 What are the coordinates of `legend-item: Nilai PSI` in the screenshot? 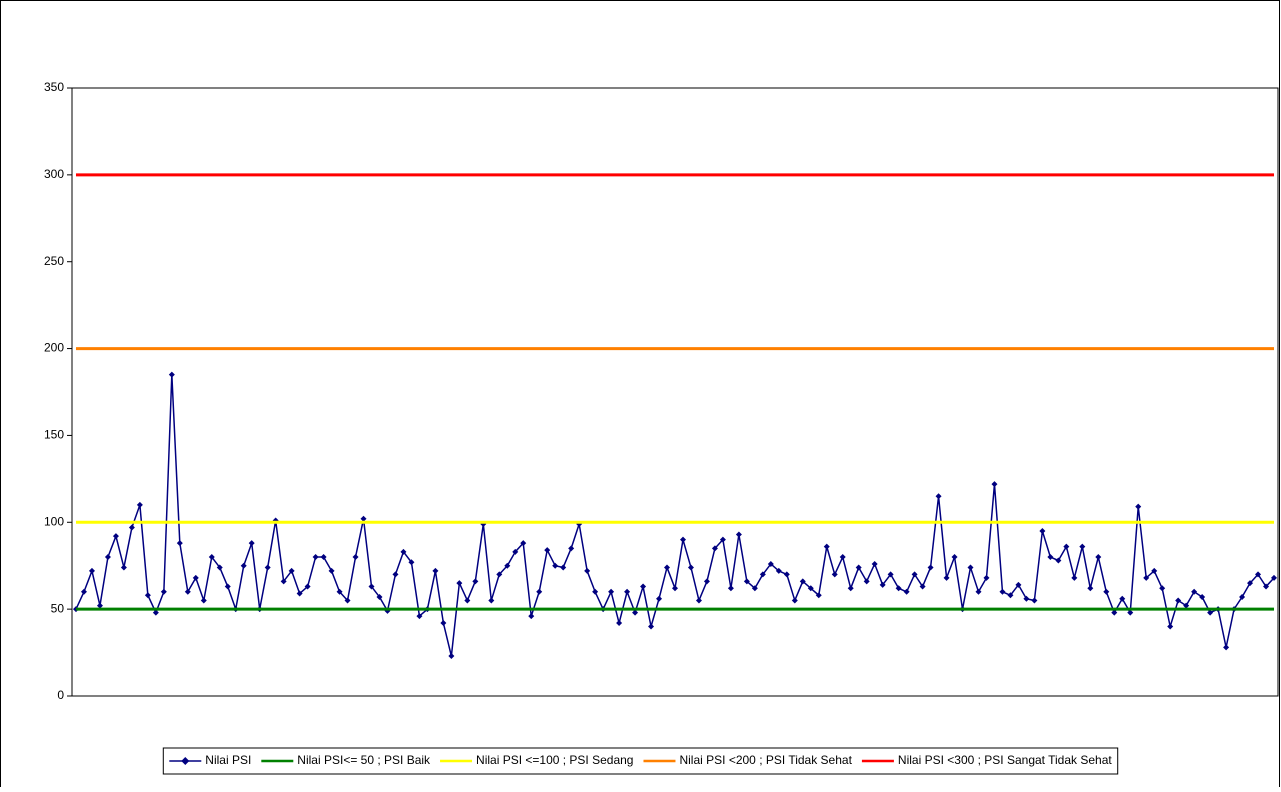 It's located at (210, 760).